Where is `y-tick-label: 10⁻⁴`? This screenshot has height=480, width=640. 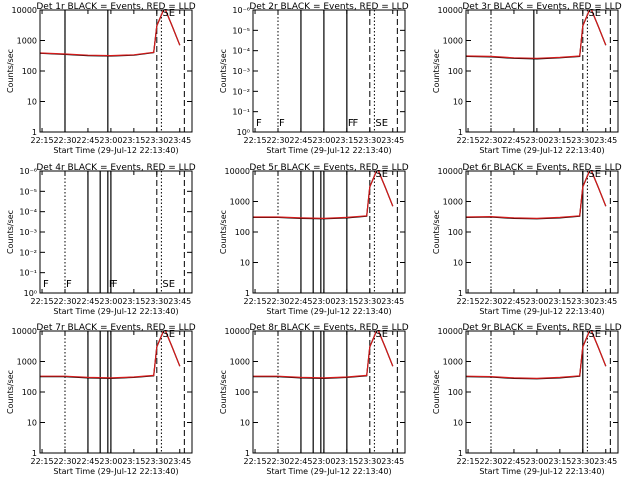 y-tick-label: 10⁻⁴ is located at coordinates (28, 212).